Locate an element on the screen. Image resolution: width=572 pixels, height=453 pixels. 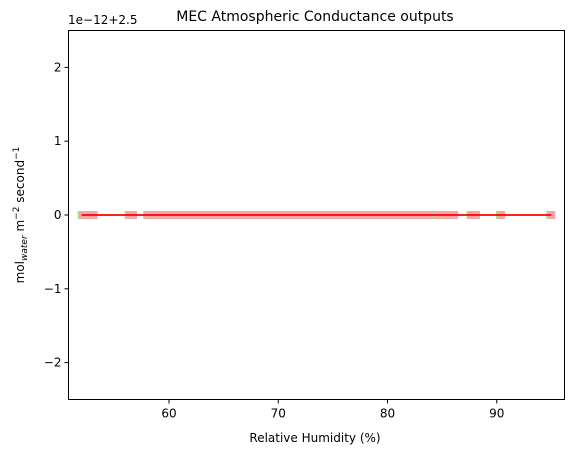
x-tick-label: 80 is located at coordinates (387, 414).